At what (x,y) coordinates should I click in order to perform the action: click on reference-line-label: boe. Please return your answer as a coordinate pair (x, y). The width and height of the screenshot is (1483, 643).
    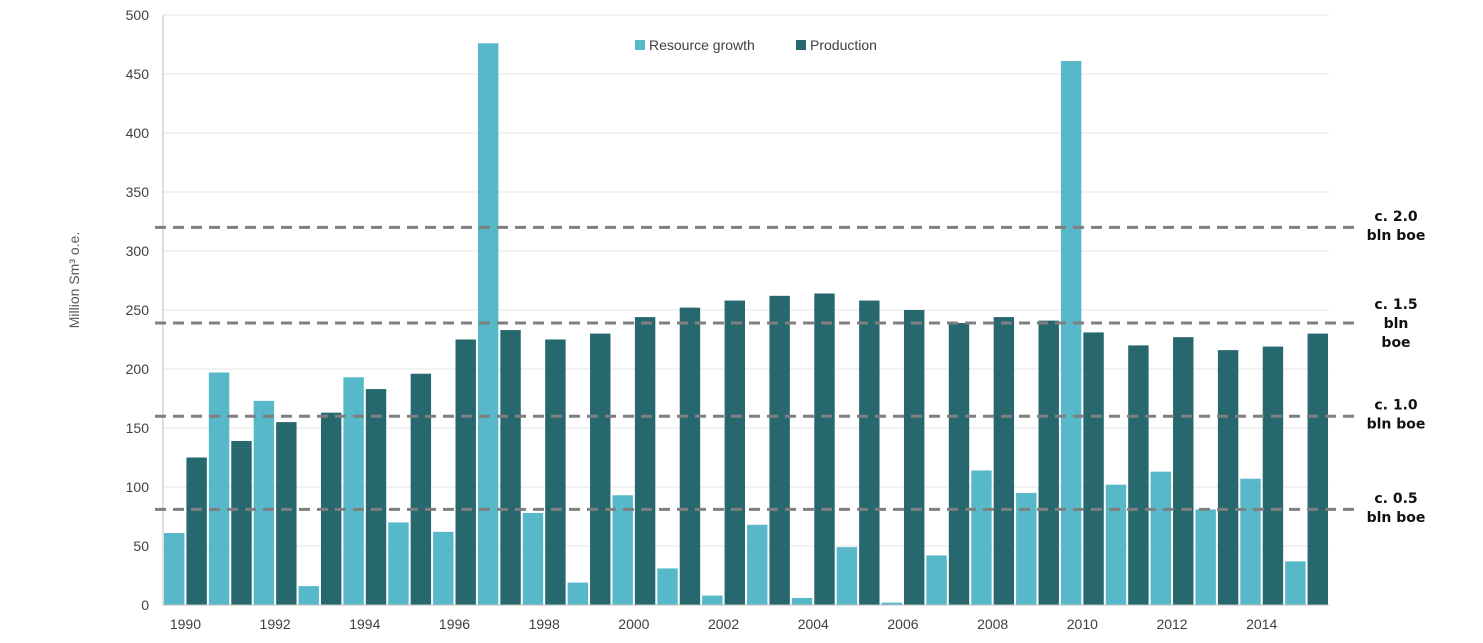
    Looking at the image, I should click on (1395, 343).